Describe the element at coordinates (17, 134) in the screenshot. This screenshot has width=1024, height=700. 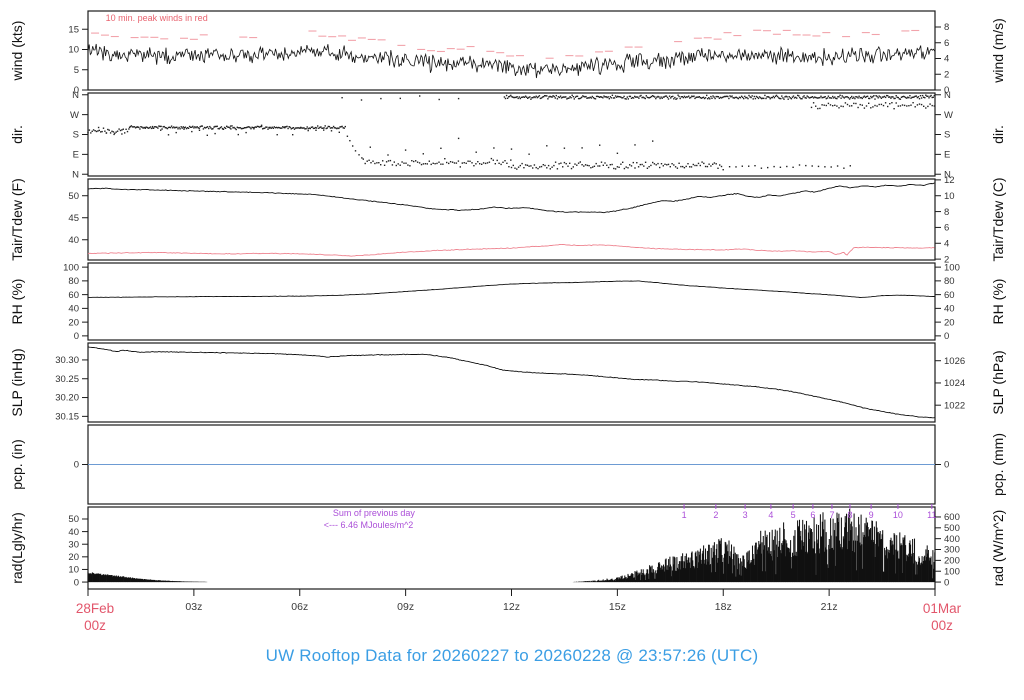
I see `y-axis-label-left: dir.` at that location.